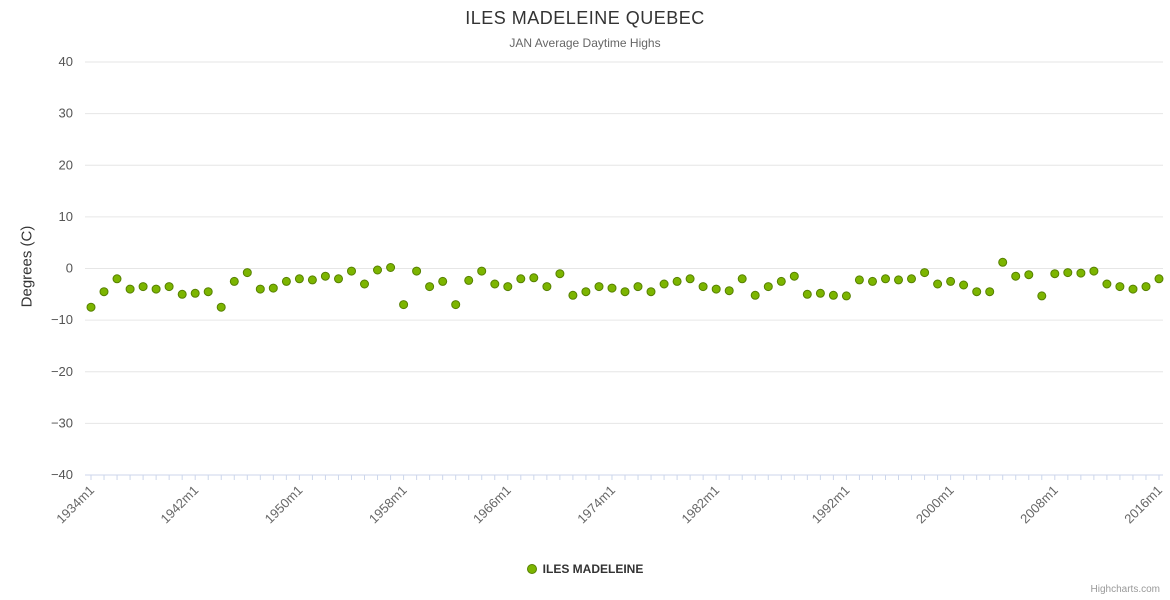 The image size is (1170, 600). What do you see at coordinates (284, 505) in the screenshot?
I see `x-axis-tick-label: 1950m1` at bounding box center [284, 505].